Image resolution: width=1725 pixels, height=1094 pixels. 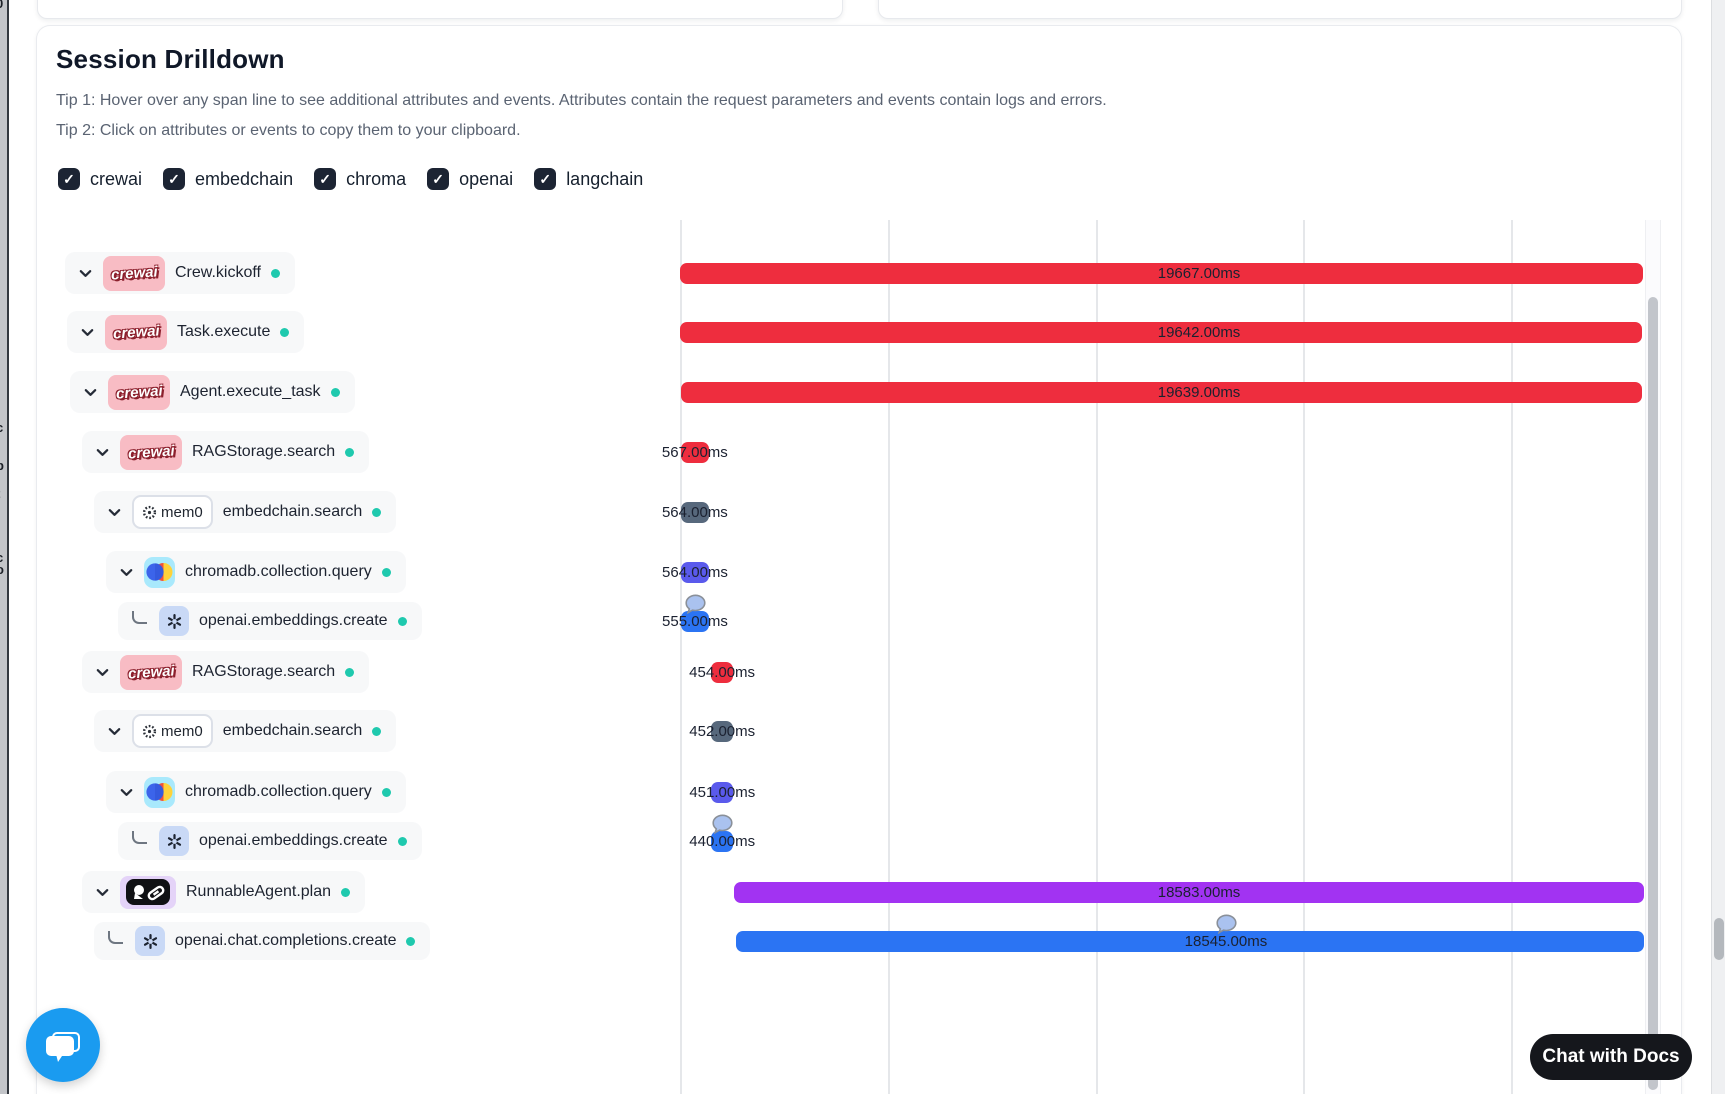 I want to click on span-bar-openai.chat.completions.create, so click(x=1190, y=941).